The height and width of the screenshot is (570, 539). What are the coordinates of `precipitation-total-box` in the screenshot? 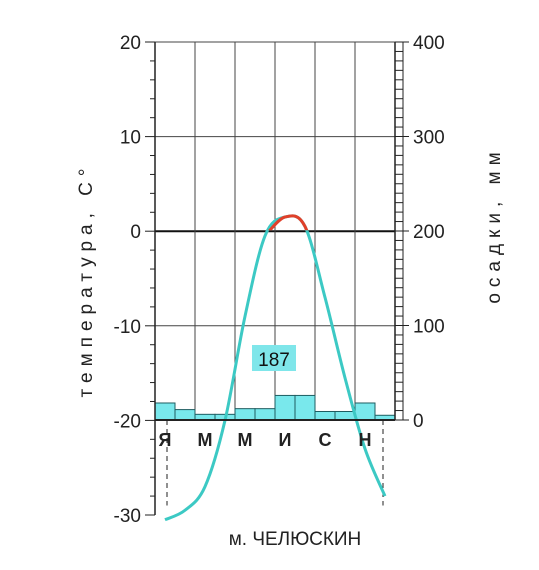 It's located at (274, 358).